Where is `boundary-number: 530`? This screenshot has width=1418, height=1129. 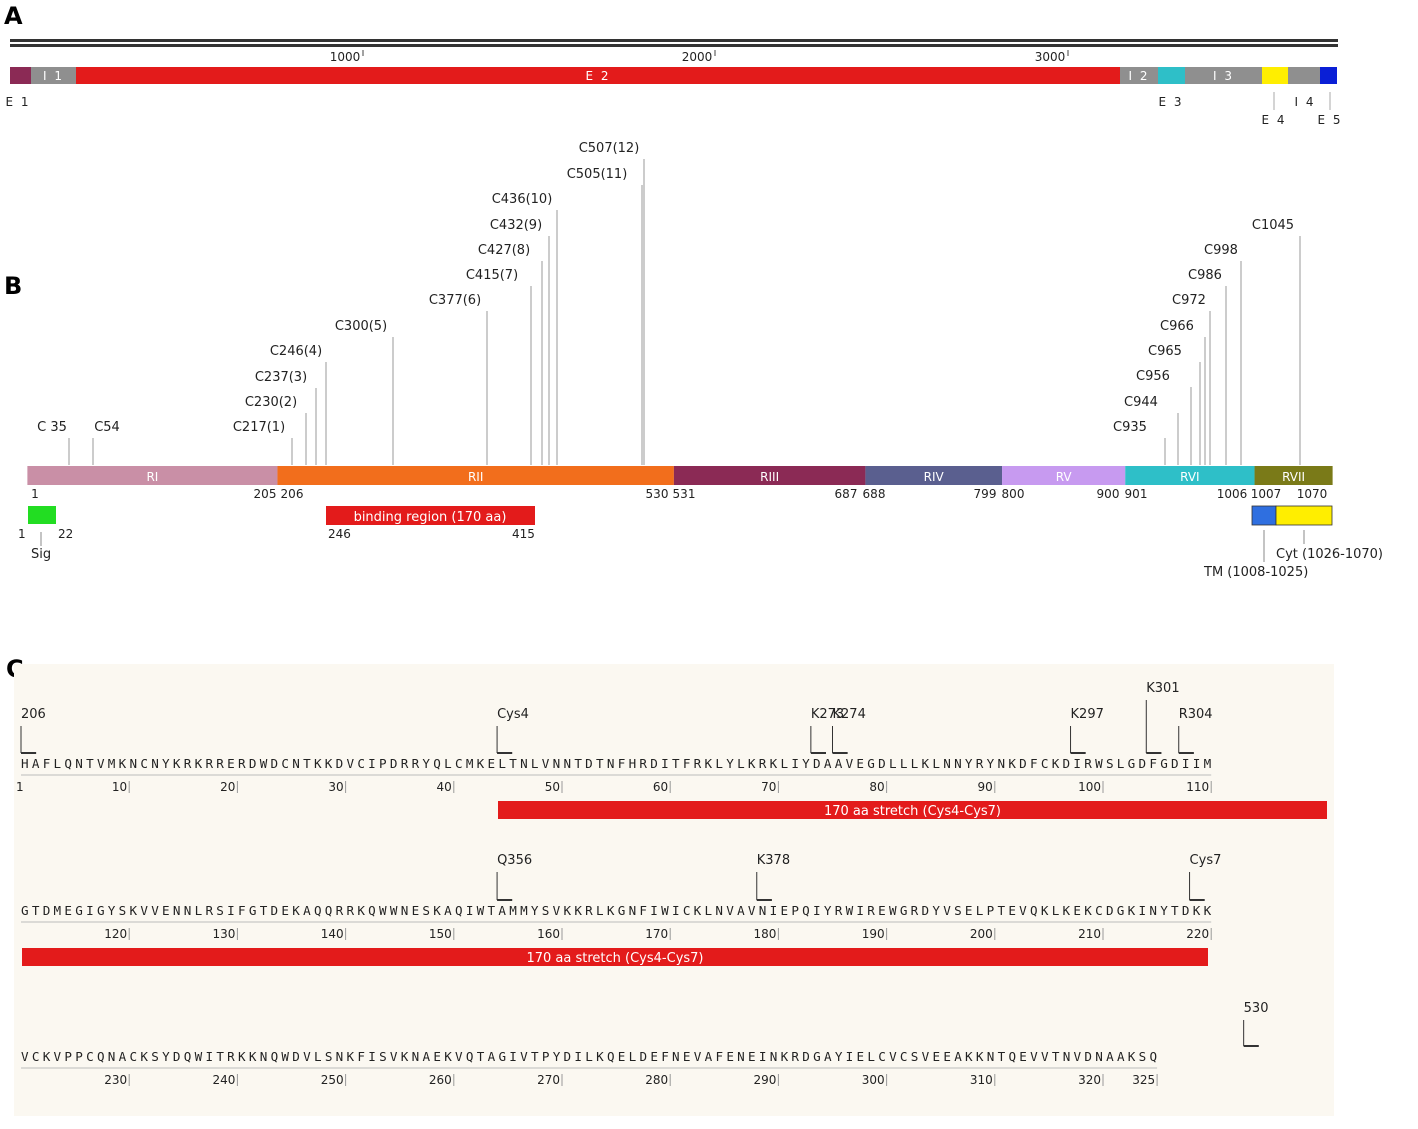 boundary-number: 530 is located at coordinates (657, 494).